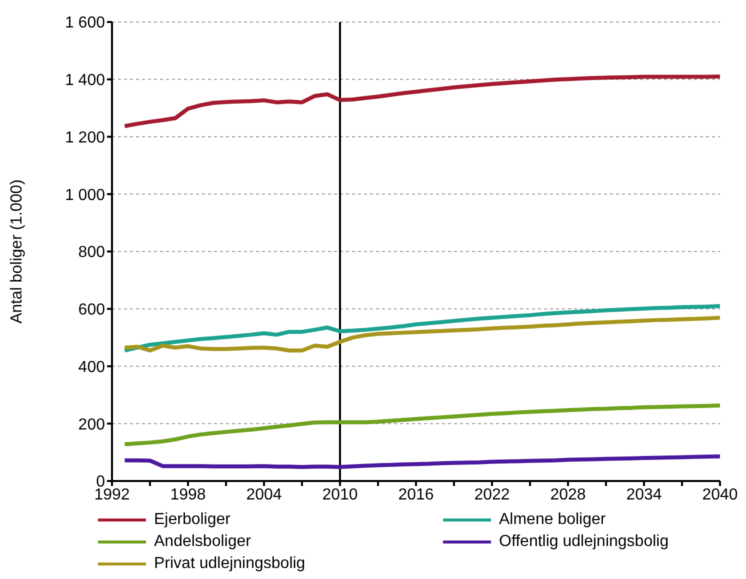 Image resolution: width=746 pixels, height=579 pixels. I want to click on y-axis-title: Antal boliger (1.000), so click(17, 251).